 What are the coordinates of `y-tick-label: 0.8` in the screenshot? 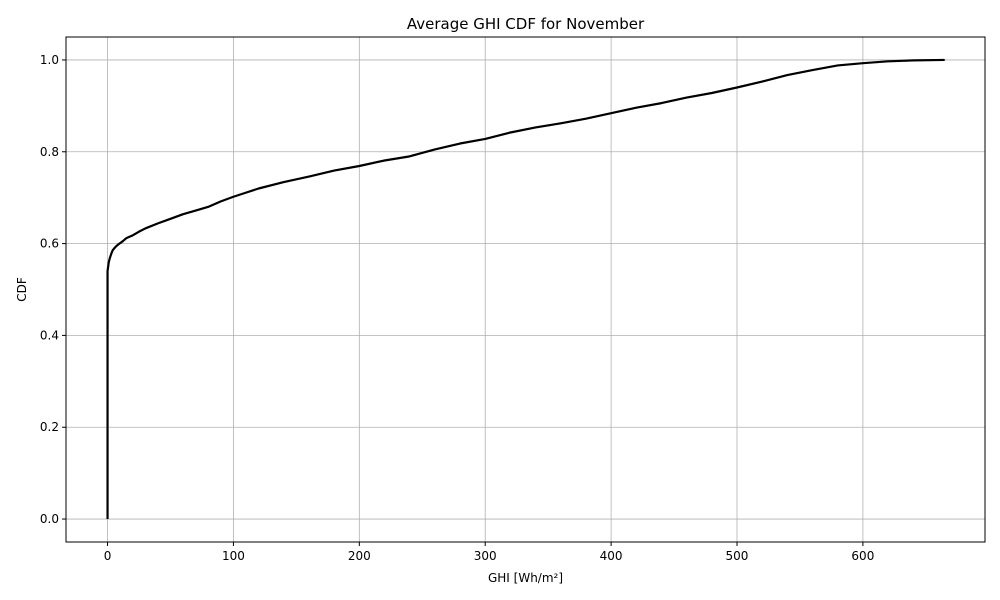 It's located at (49, 152).